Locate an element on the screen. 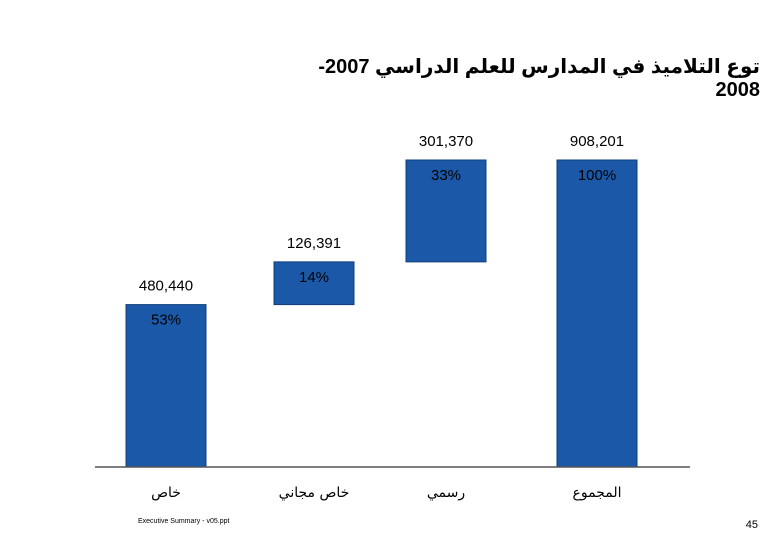  percent-label-4: 100% is located at coordinates (597, 175).